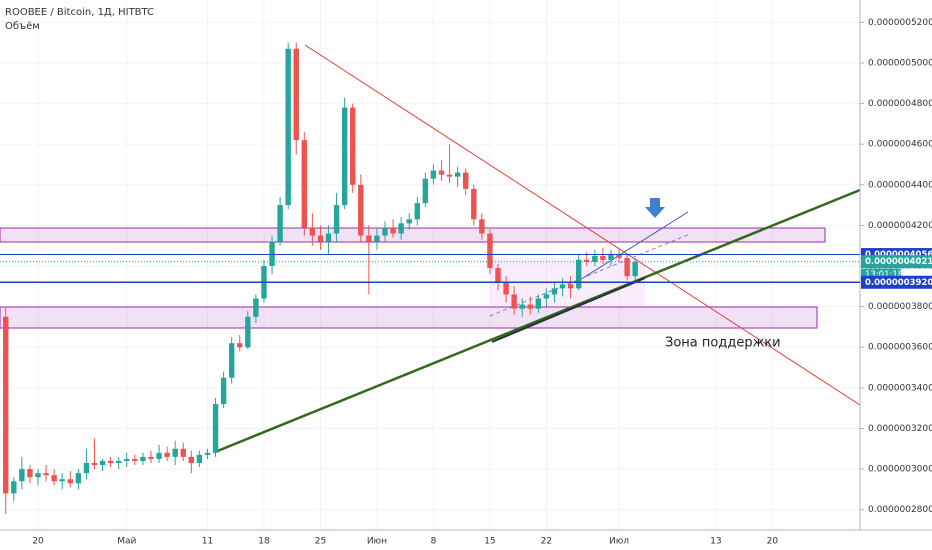  Describe the element at coordinates (489, 542) in the screenshot. I see `x-tick-label: 15` at that location.